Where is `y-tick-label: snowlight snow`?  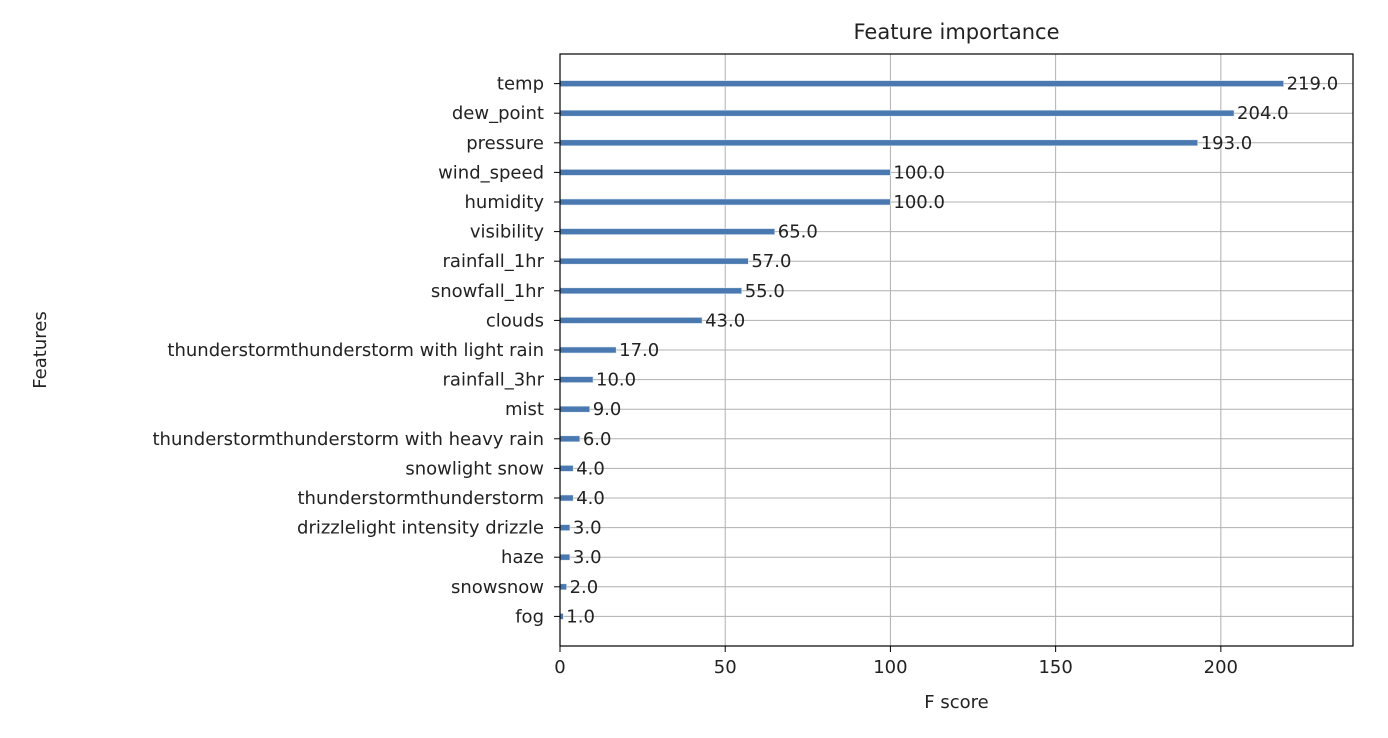
y-tick-label: snowlight snow is located at coordinates (474, 468).